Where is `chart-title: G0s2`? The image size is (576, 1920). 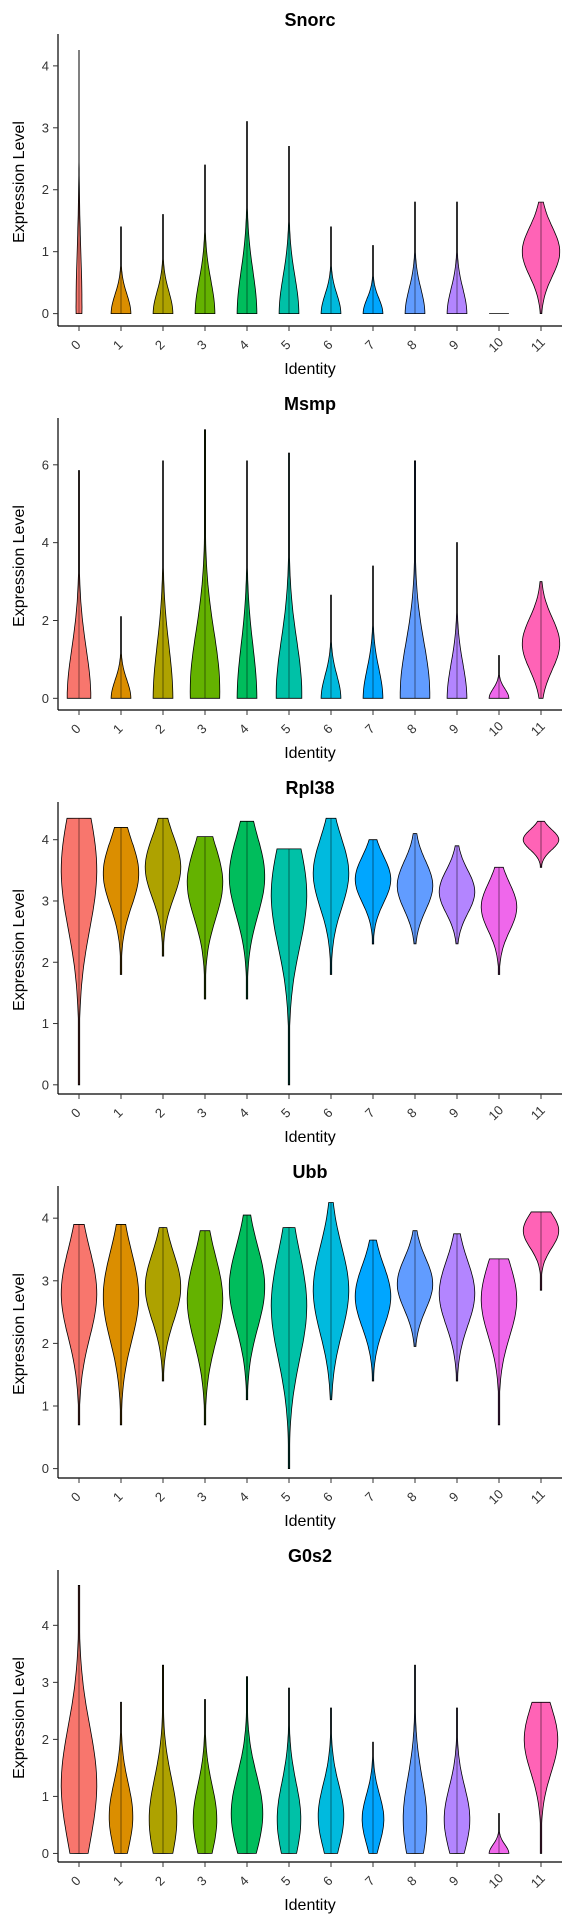 chart-title: G0s2 is located at coordinates (310, 1556).